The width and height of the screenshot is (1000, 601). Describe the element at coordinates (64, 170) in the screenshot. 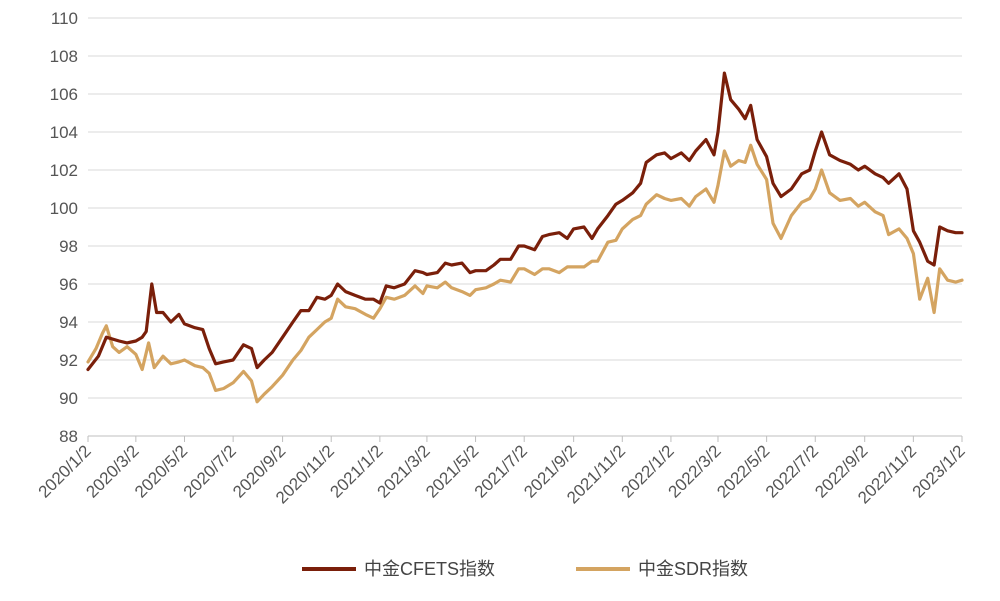

I see `y-tick-label: 102` at that location.